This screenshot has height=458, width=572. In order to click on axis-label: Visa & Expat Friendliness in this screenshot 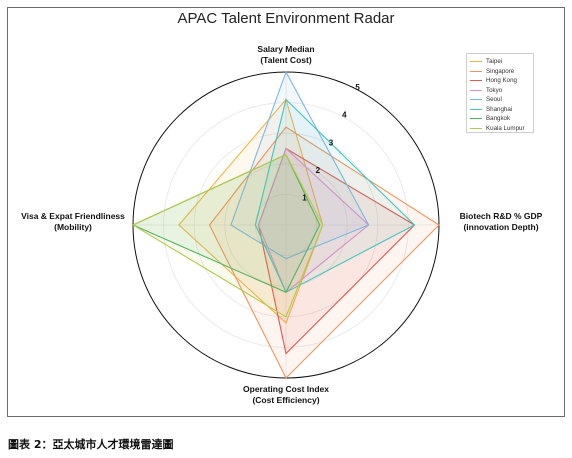, I will do `click(73, 216)`.